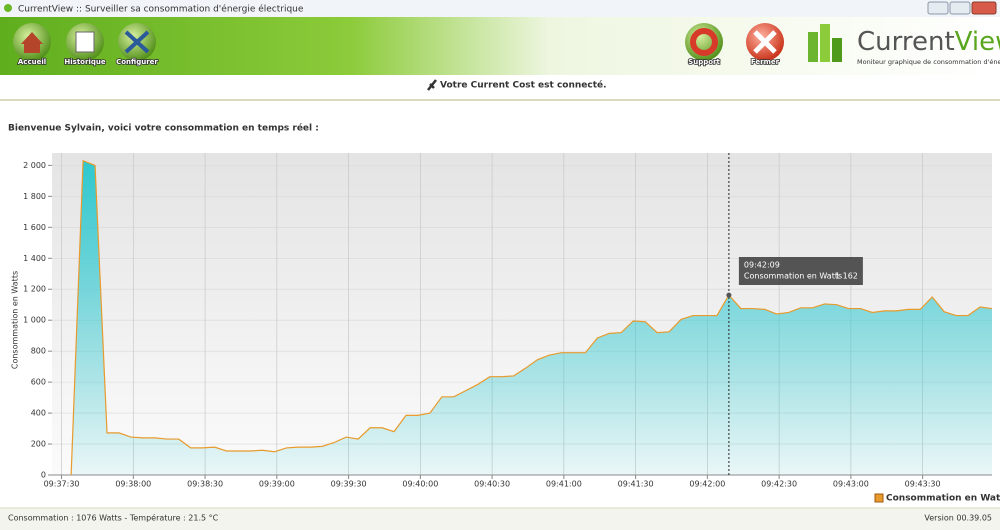 The height and width of the screenshot is (530, 1000). Describe the element at coordinates (43, 475) in the screenshot. I see `y-tick-label: 0` at that location.